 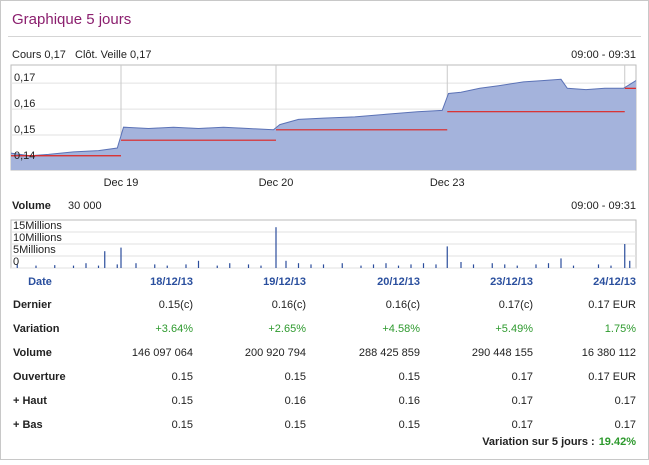 What do you see at coordinates (276, 183) in the screenshot?
I see `x-tick-label: Dec 20` at bounding box center [276, 183].